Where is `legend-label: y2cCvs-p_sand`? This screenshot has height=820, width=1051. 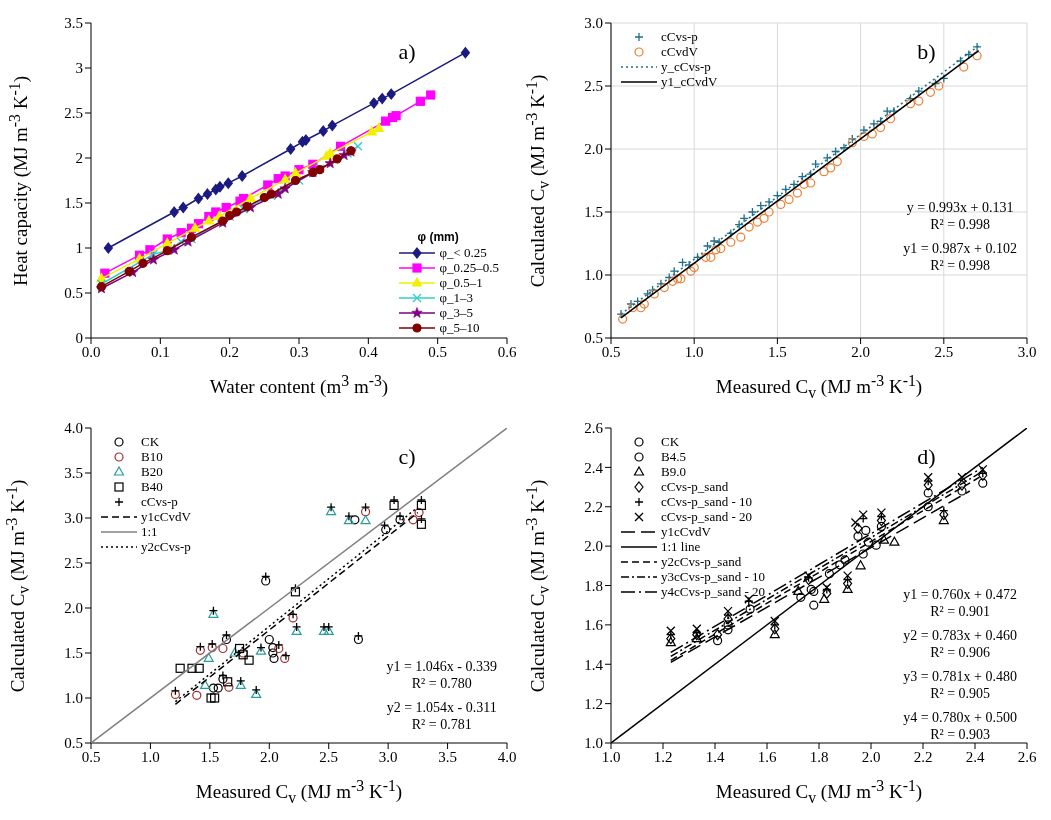 legend-label: y2cCvs-p_sand is located at coordinates (701, 561).